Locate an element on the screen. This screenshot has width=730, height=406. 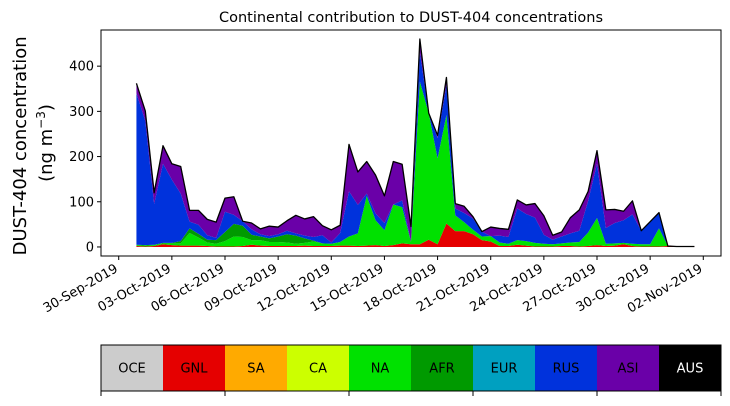
legend-label-asi: ASI is located at coordinates (628, 369).